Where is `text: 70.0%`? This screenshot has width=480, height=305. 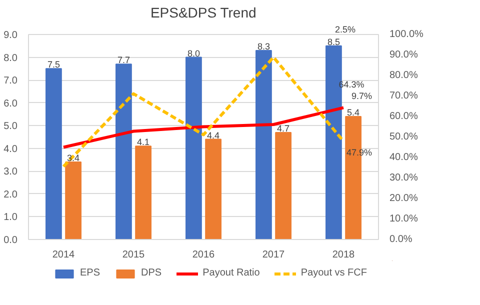 text: 70.0% is located at coordinates (404, 96).